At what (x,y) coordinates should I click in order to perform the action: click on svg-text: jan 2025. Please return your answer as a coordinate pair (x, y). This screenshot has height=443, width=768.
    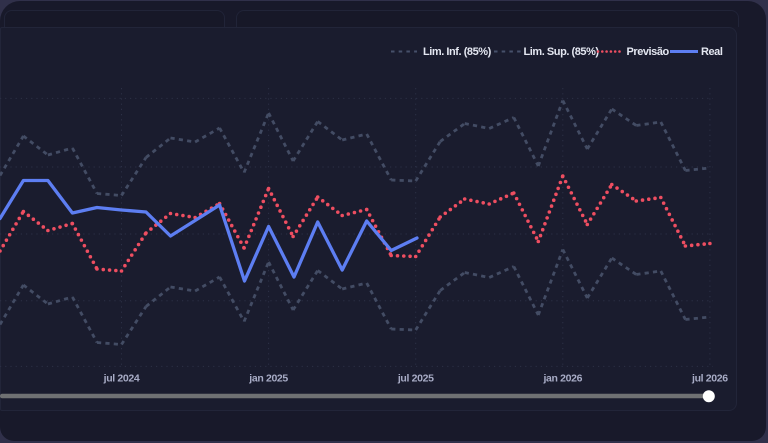
    Looking at the image, I should click on (268, 379).